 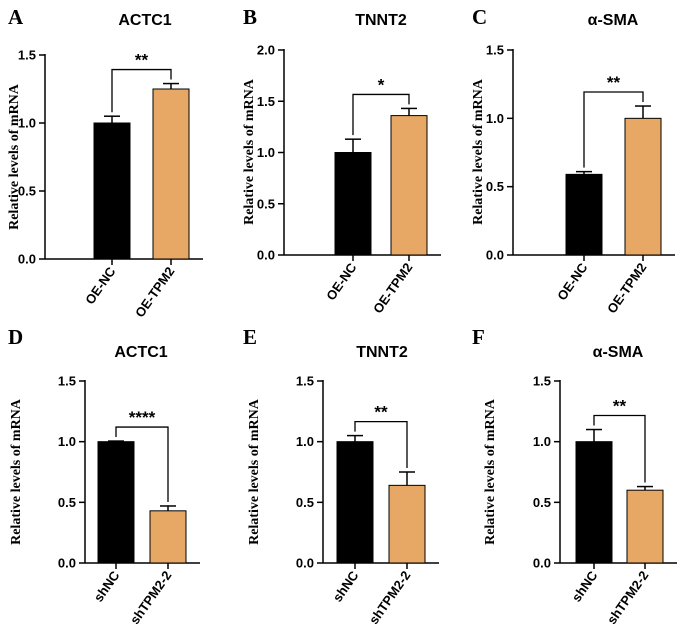 I want to click on panel-letter: A, so click(x=16, y=17).